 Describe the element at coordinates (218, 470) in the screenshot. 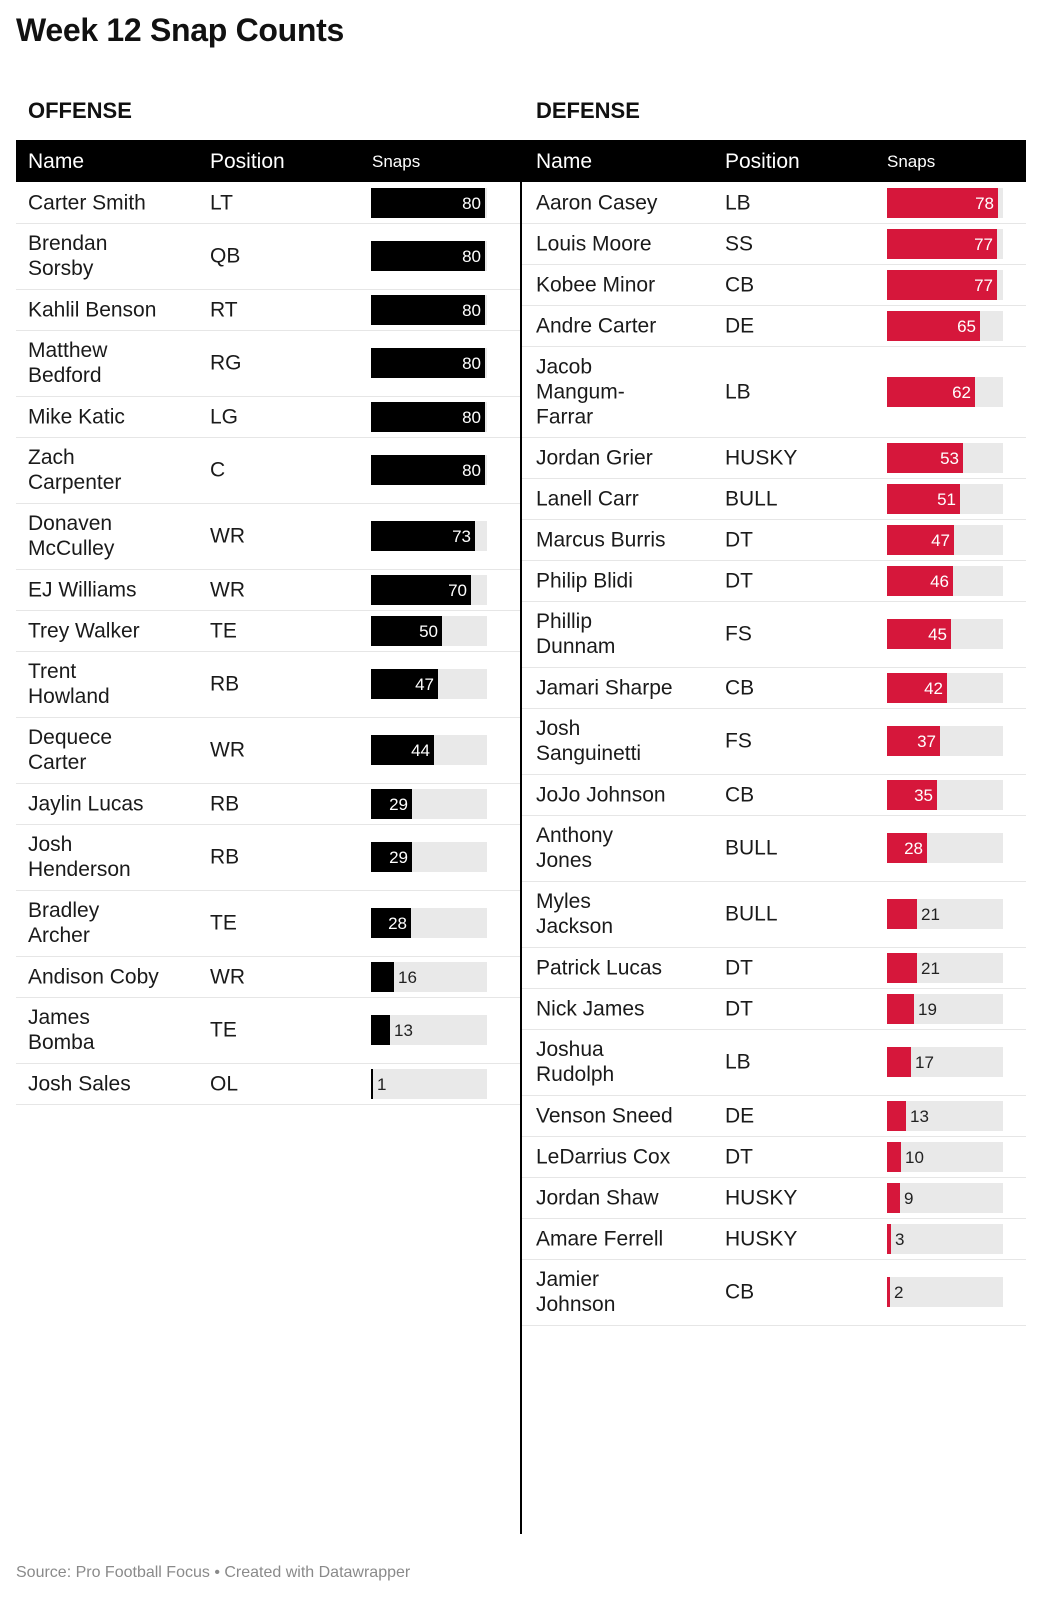

I see `player-position: C` at that location.